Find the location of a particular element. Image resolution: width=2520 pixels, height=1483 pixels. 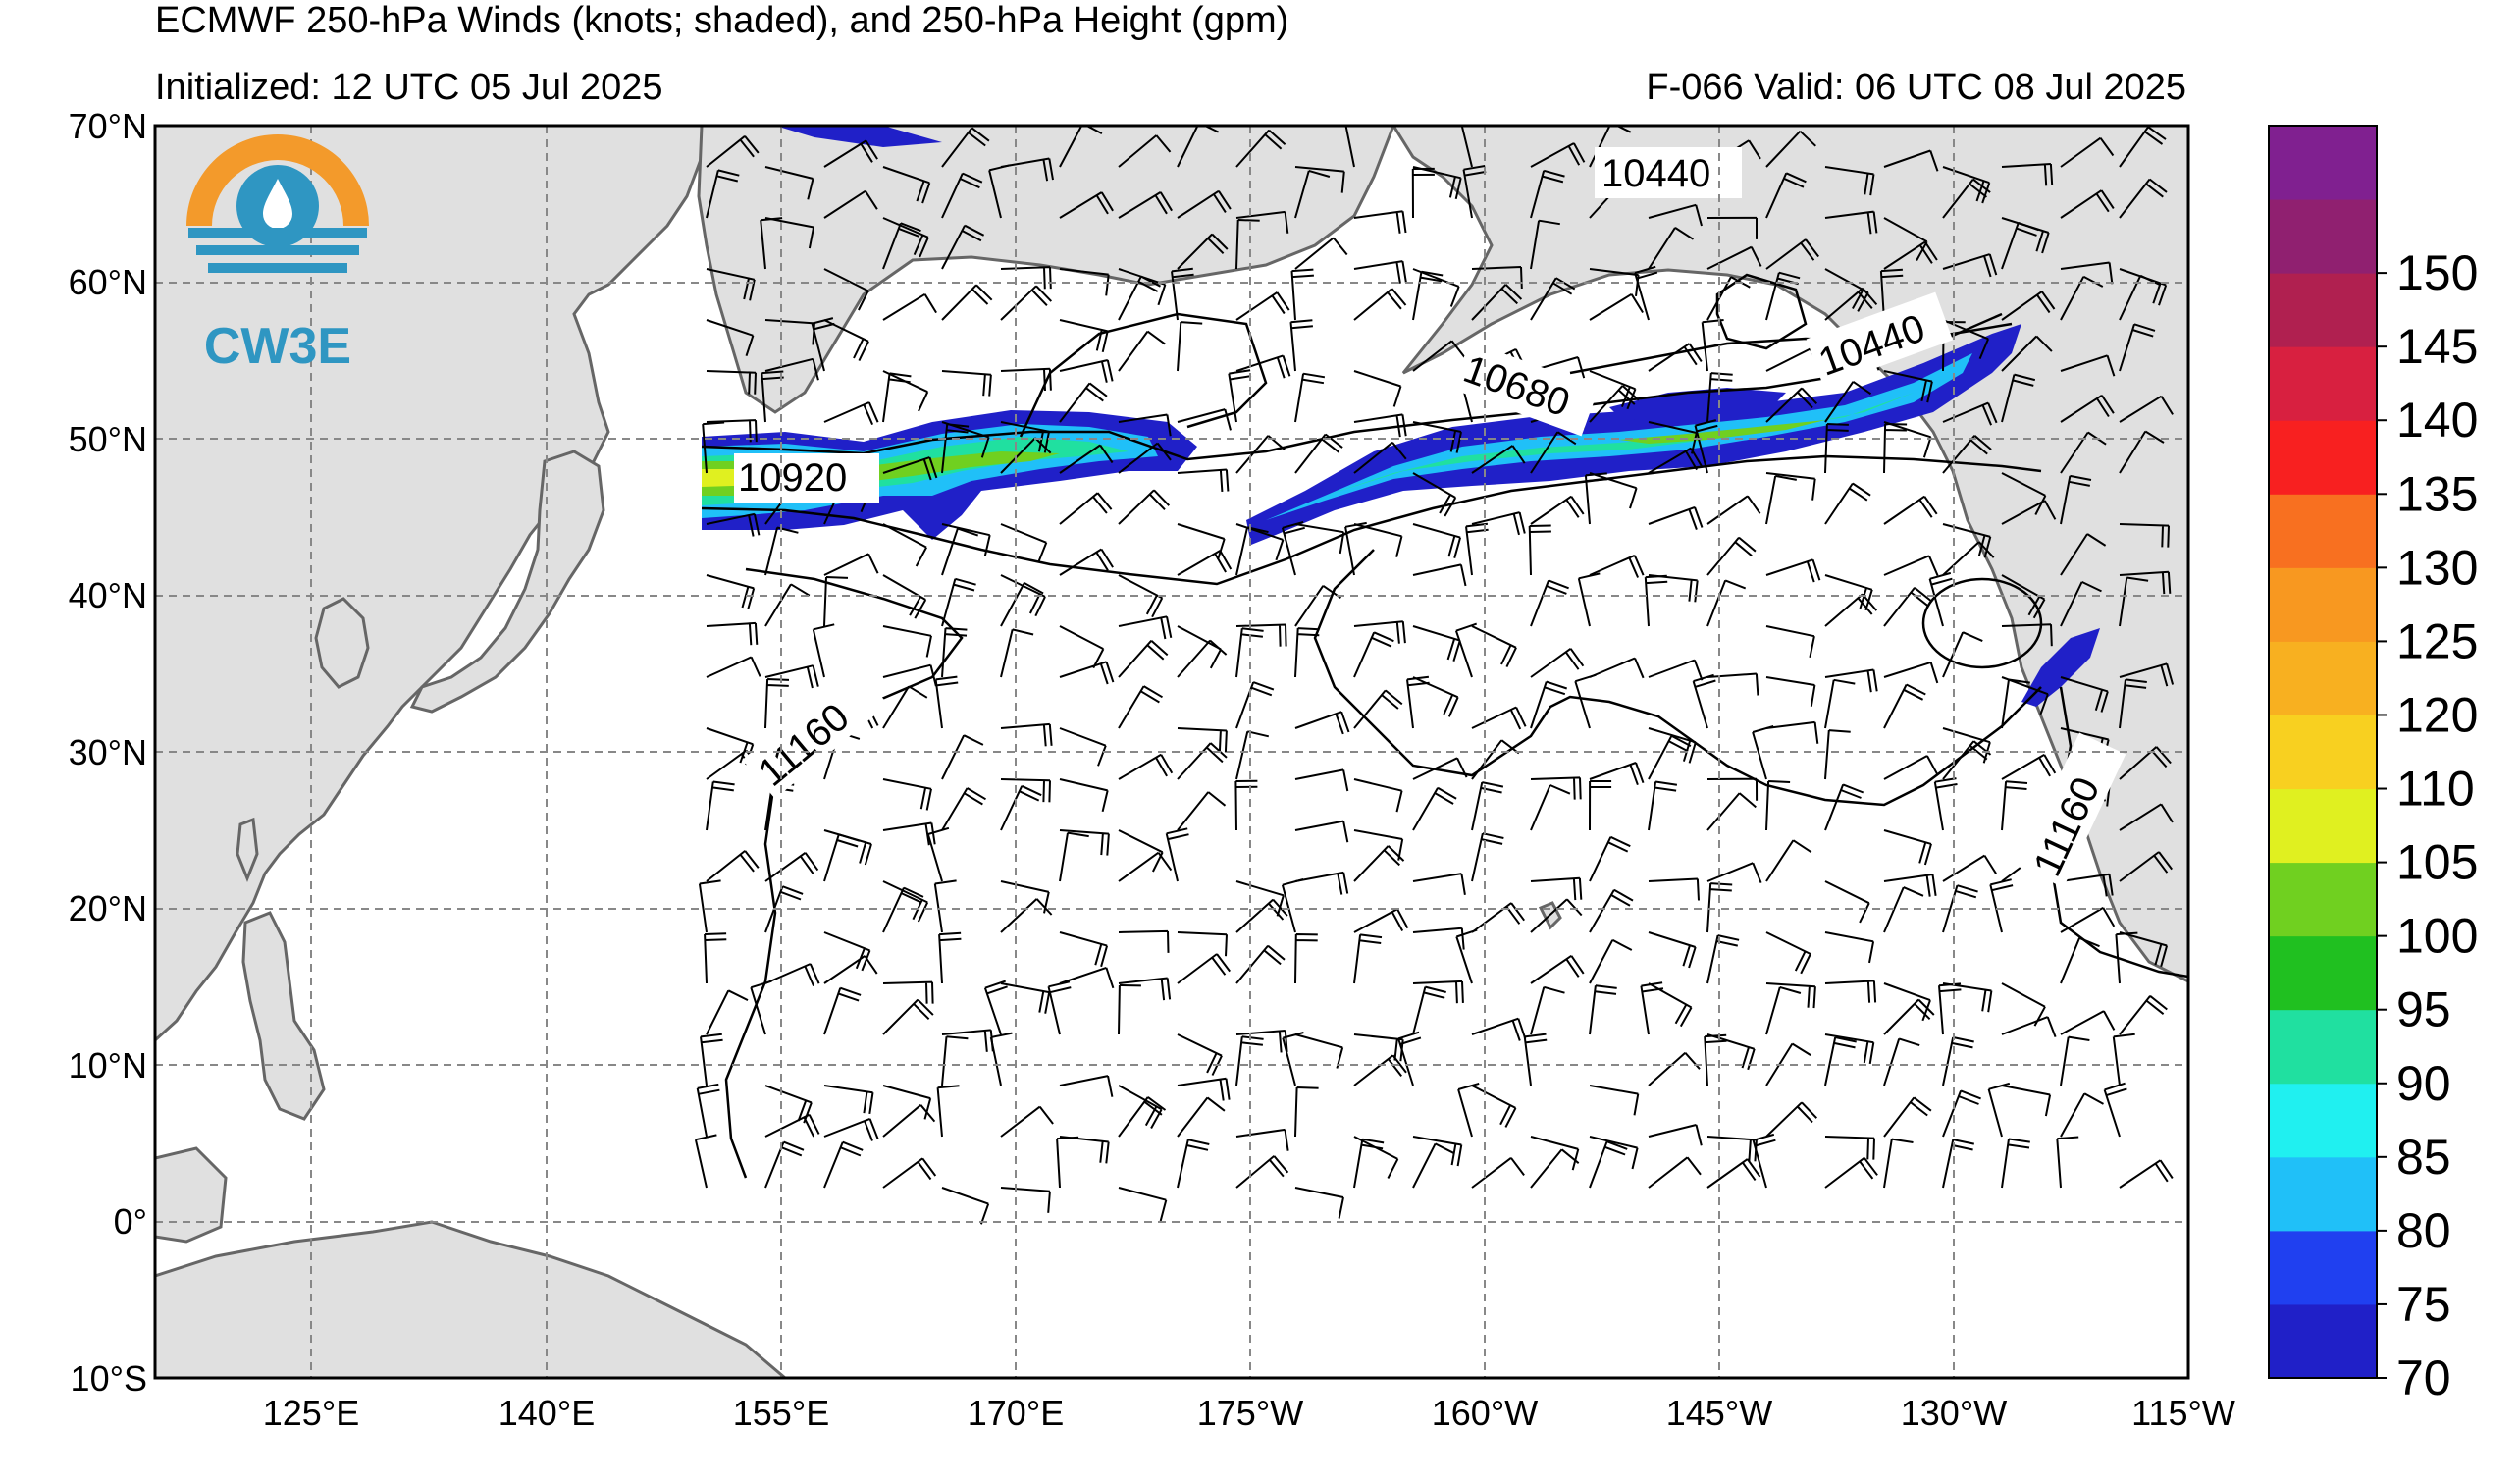

valid-time: F-066 Valid: 06 UTC 08 Jul 2025 is located at coordinates (1916, 88).